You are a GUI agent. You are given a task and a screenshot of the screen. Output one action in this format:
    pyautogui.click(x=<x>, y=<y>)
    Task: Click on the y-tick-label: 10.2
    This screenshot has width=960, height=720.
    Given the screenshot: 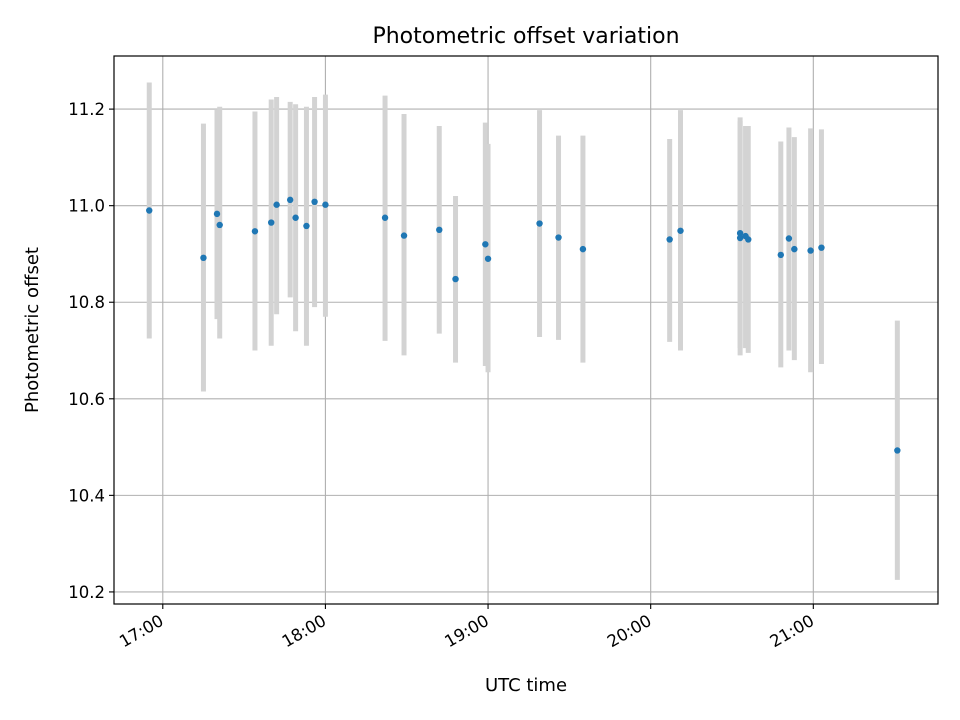 What is the action you would take?
    pyautogui.click(x=86, y=592)
    